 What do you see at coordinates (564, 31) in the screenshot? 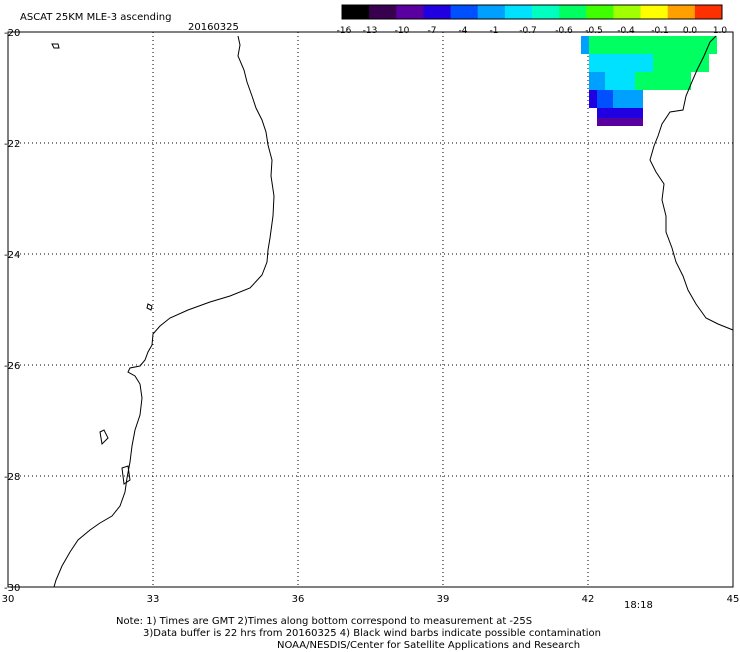
I see `colorbar-tick-label: -0.6` at bounding box center [564, 31].